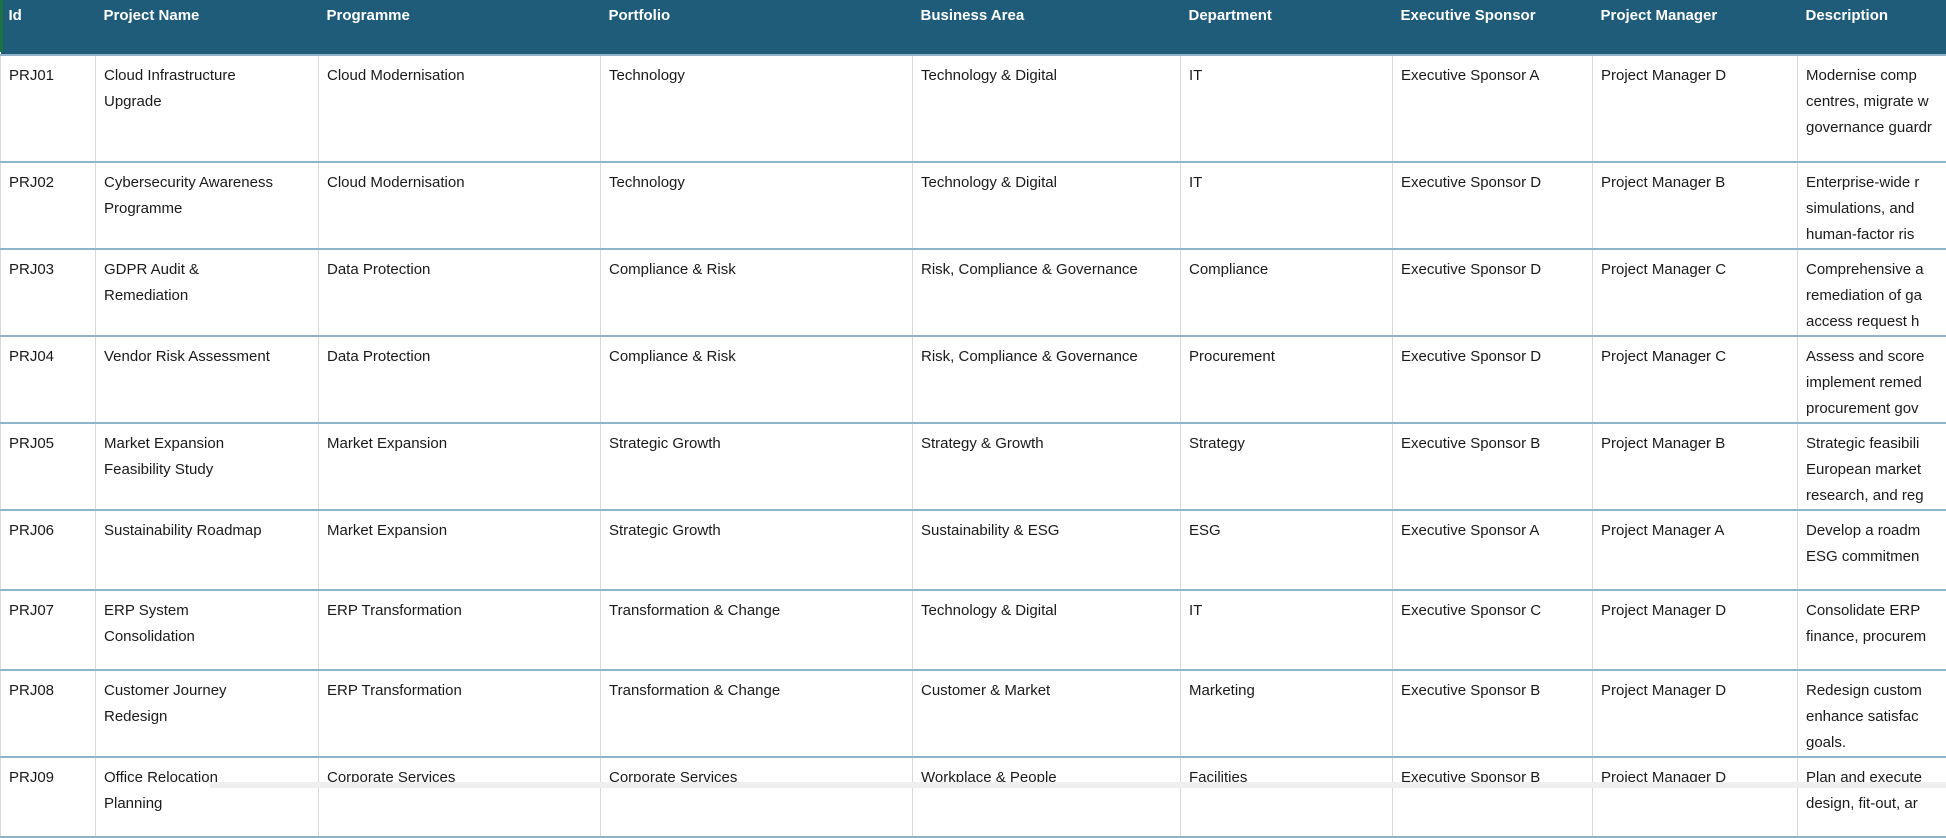 Image resolution: width=1946 pixels, height=838 pixels. I want to click on cell-id: PRJ08, so click(48, 713).